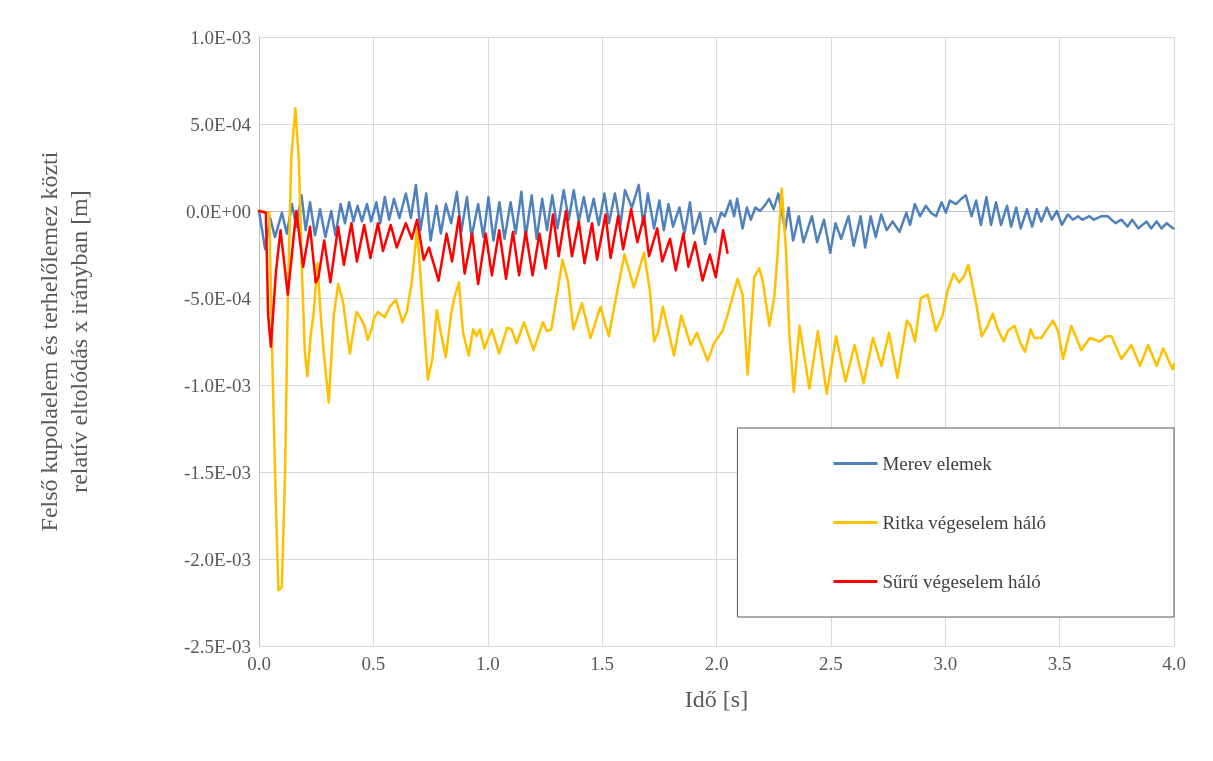  I want to click on y-axis-title: Felső kupolaelem és terhelőlemez közti relatív eltolódás x irányban [m], so click(64, 341).